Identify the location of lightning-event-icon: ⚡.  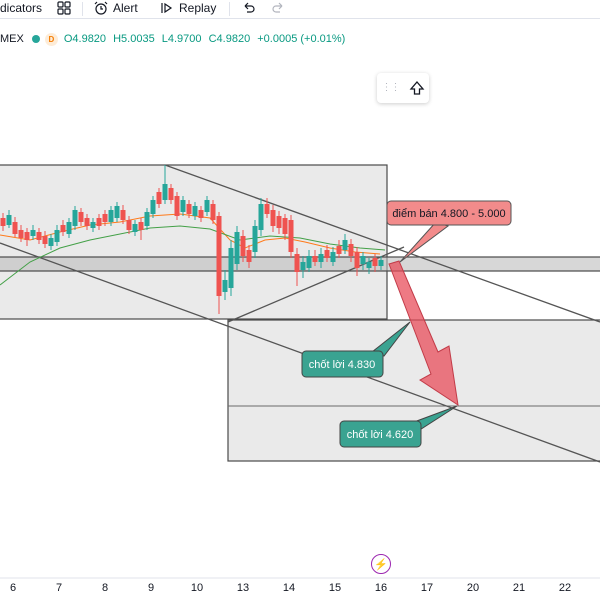
(381, 564).